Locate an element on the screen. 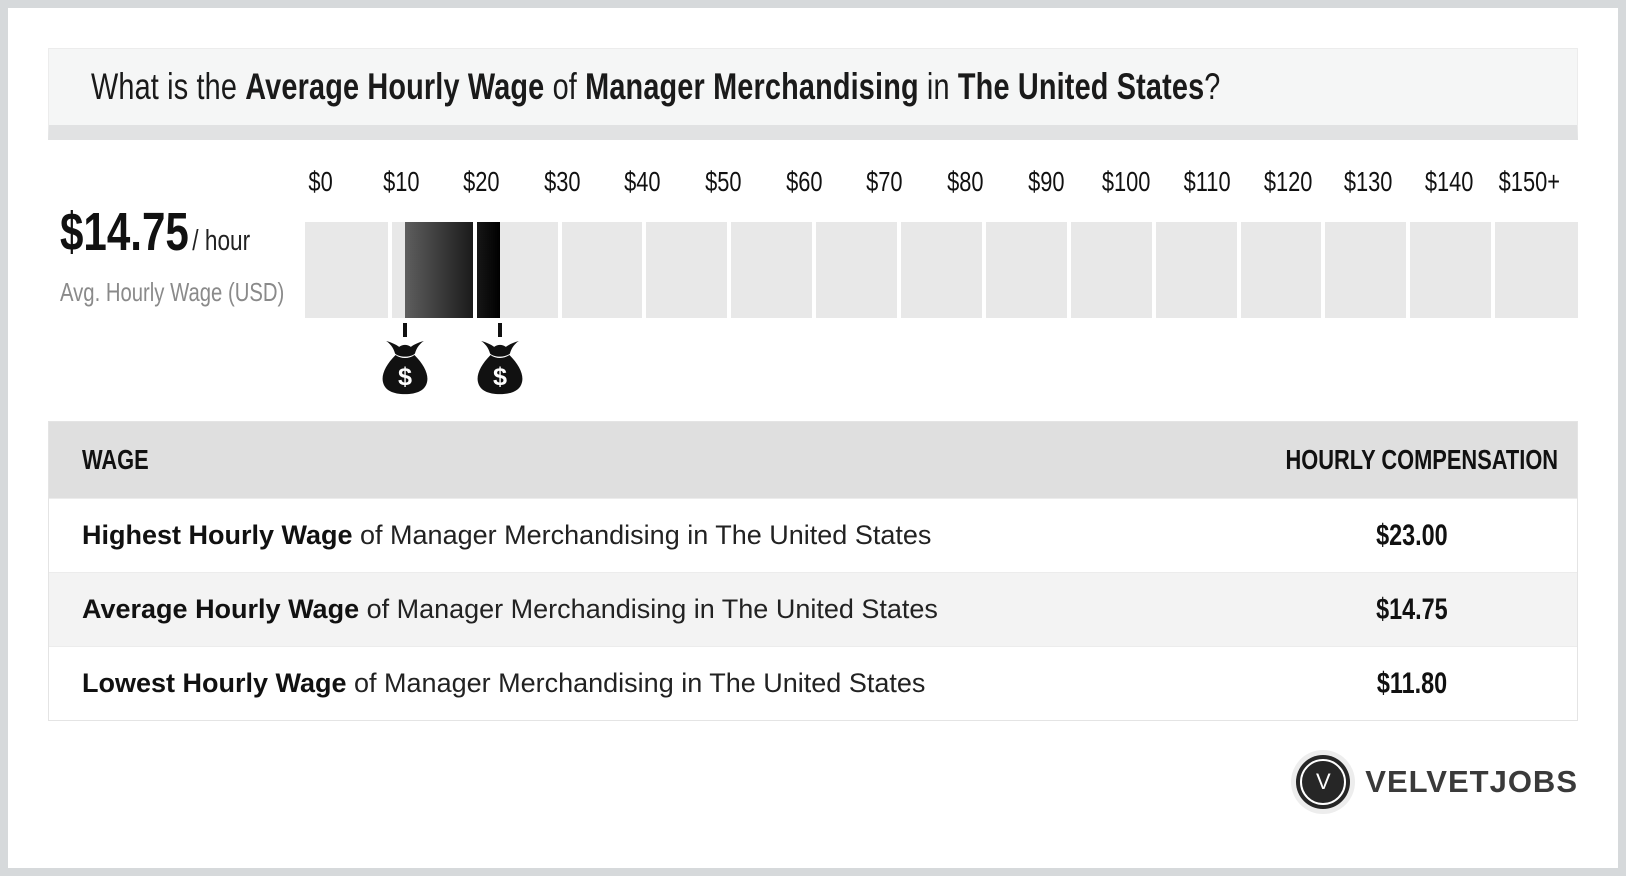  wage-range-highlight is located at coordinates (453, 270).